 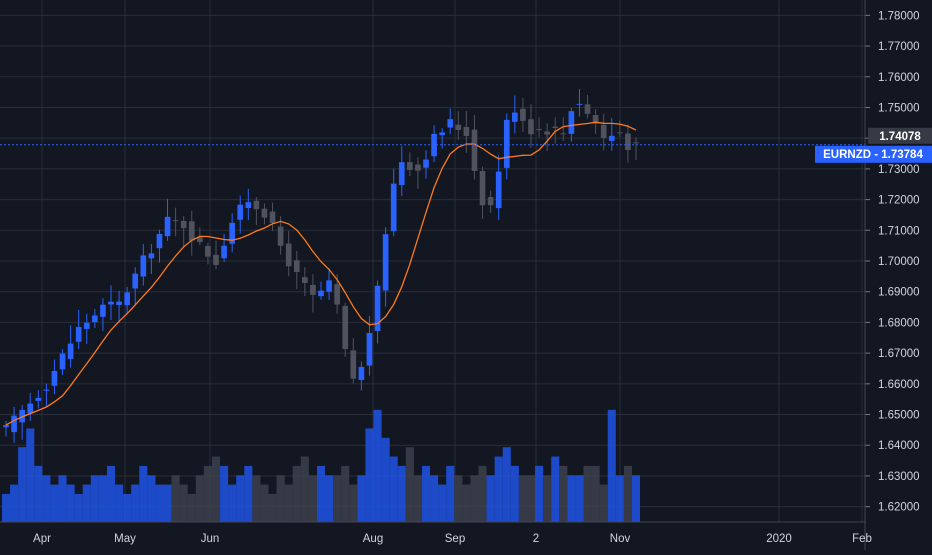 I want to click on price-tick-label: 1.71000, so click(x=899, y=231).